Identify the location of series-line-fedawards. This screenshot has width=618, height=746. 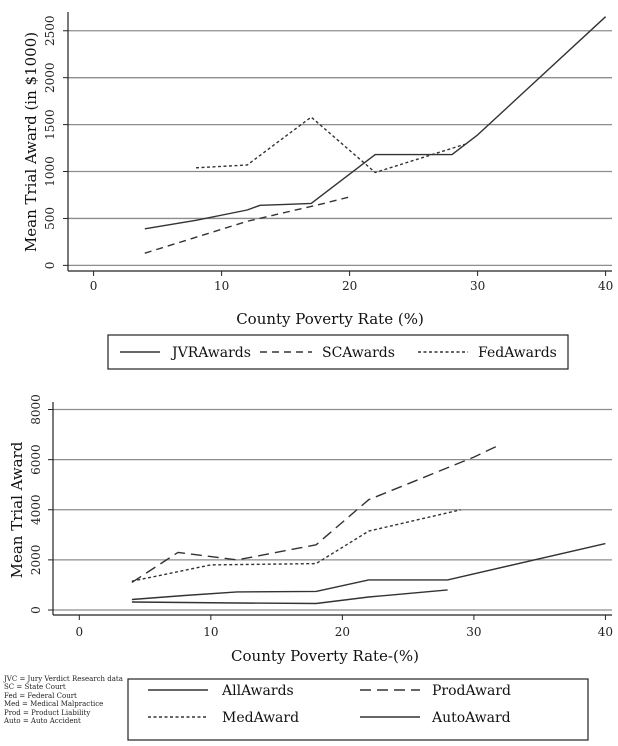
(330, 145).